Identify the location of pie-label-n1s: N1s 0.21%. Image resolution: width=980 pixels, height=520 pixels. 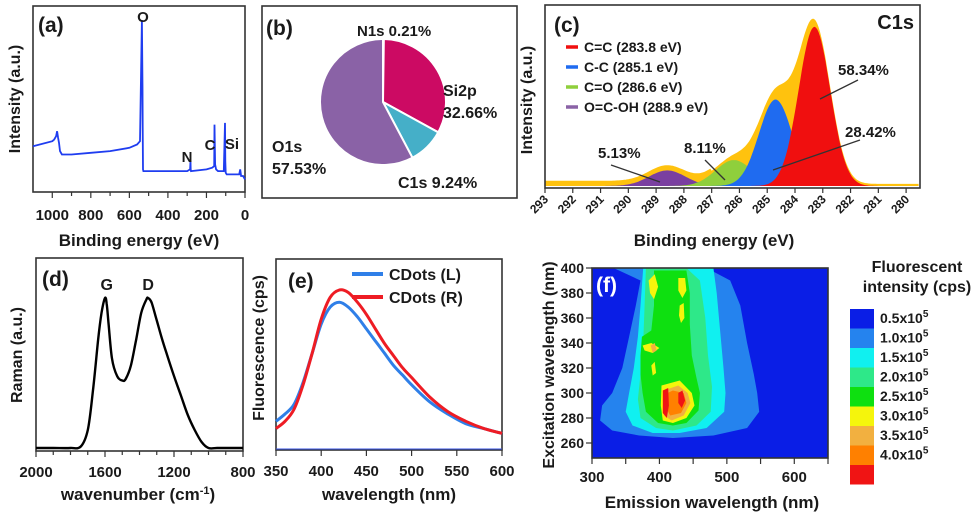
(394, 31).